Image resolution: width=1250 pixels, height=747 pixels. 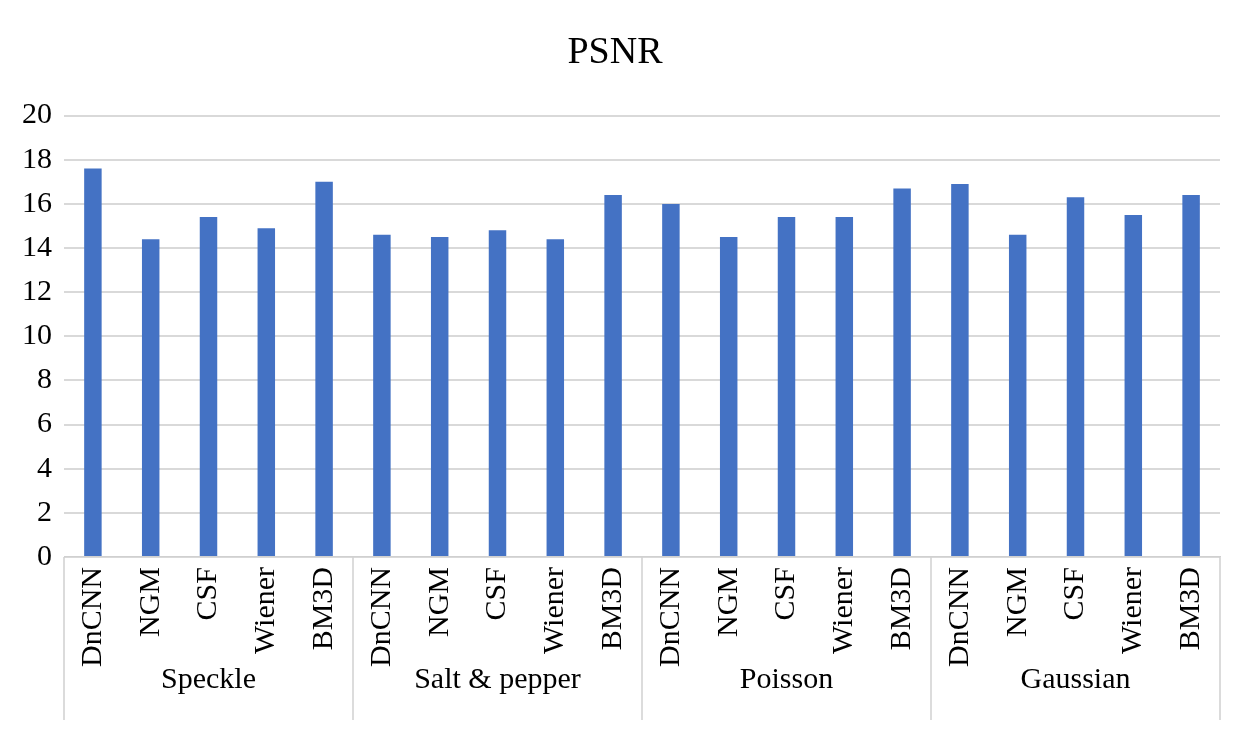 What do you see at coordinates (44, 378) in the screenshot?
I see `y-tick-label: 8` at bounding box center [44, 378].